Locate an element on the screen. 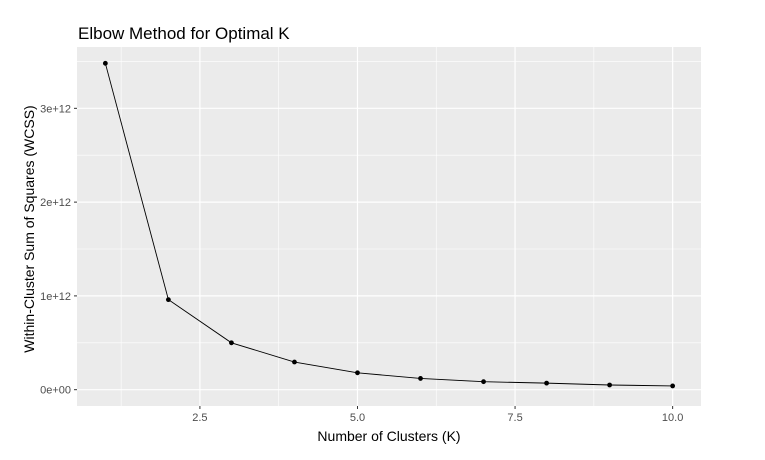  y-tick-label: 2e+12 is located at coordinates (55, 203).